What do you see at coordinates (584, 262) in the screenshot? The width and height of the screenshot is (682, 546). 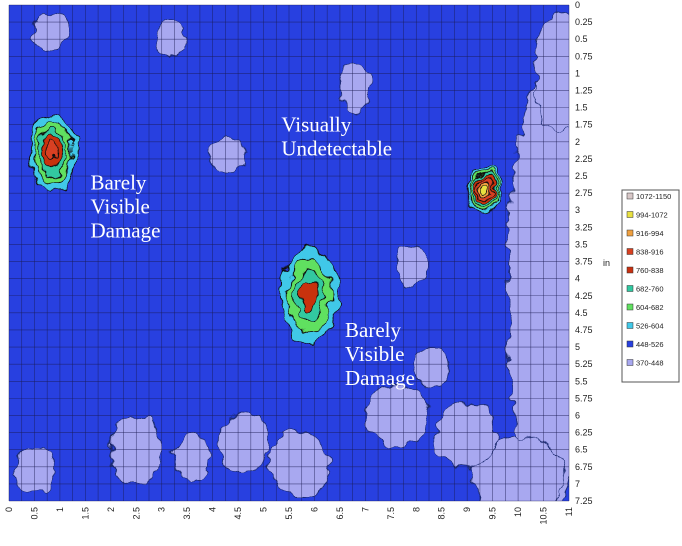 I see `y-tick-label: 3.75` at bounding box center [584, 262].